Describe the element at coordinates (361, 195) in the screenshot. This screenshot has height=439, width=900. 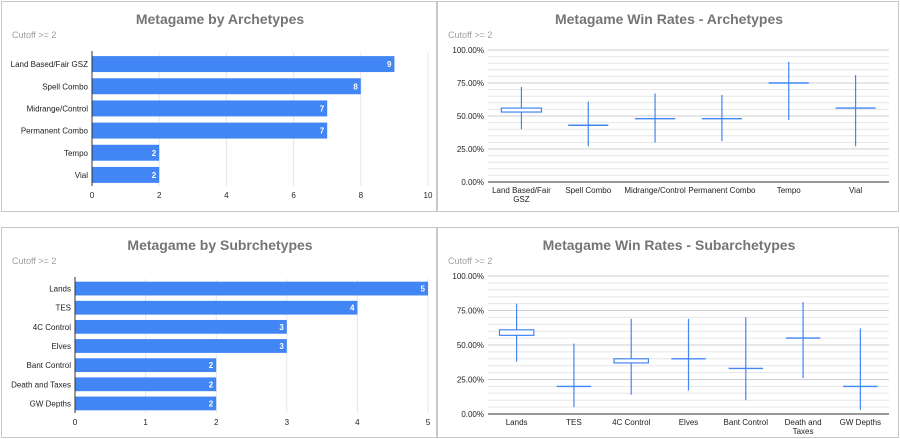
I see `x-tick-label: 8` at that location.